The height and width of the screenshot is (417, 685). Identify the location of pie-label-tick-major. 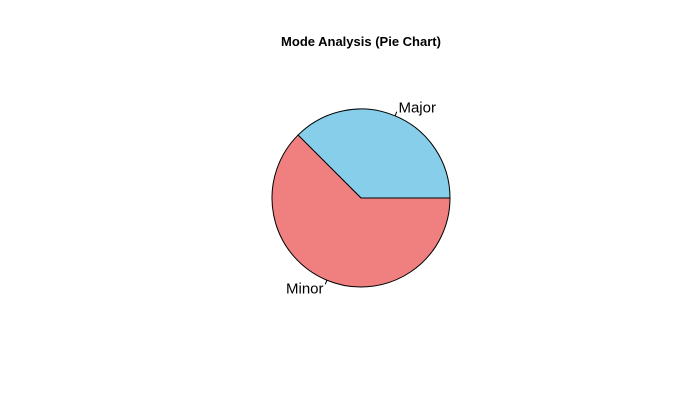
(396, 113).